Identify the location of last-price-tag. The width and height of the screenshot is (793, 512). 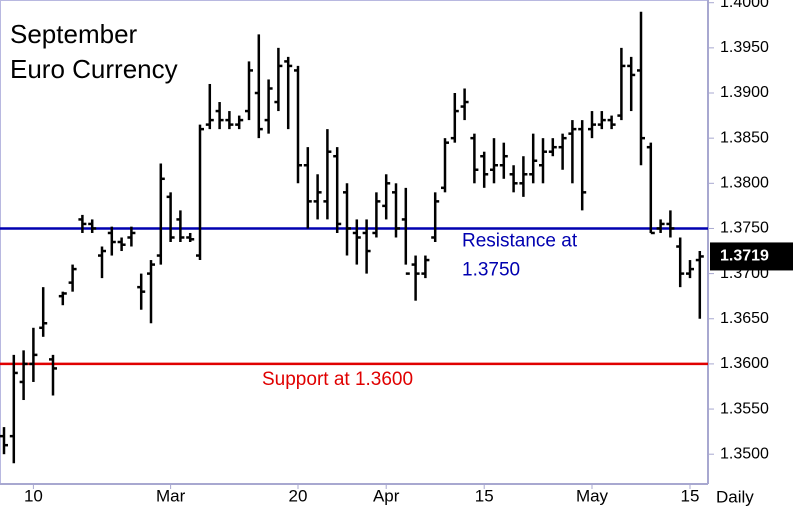
(751, 256).